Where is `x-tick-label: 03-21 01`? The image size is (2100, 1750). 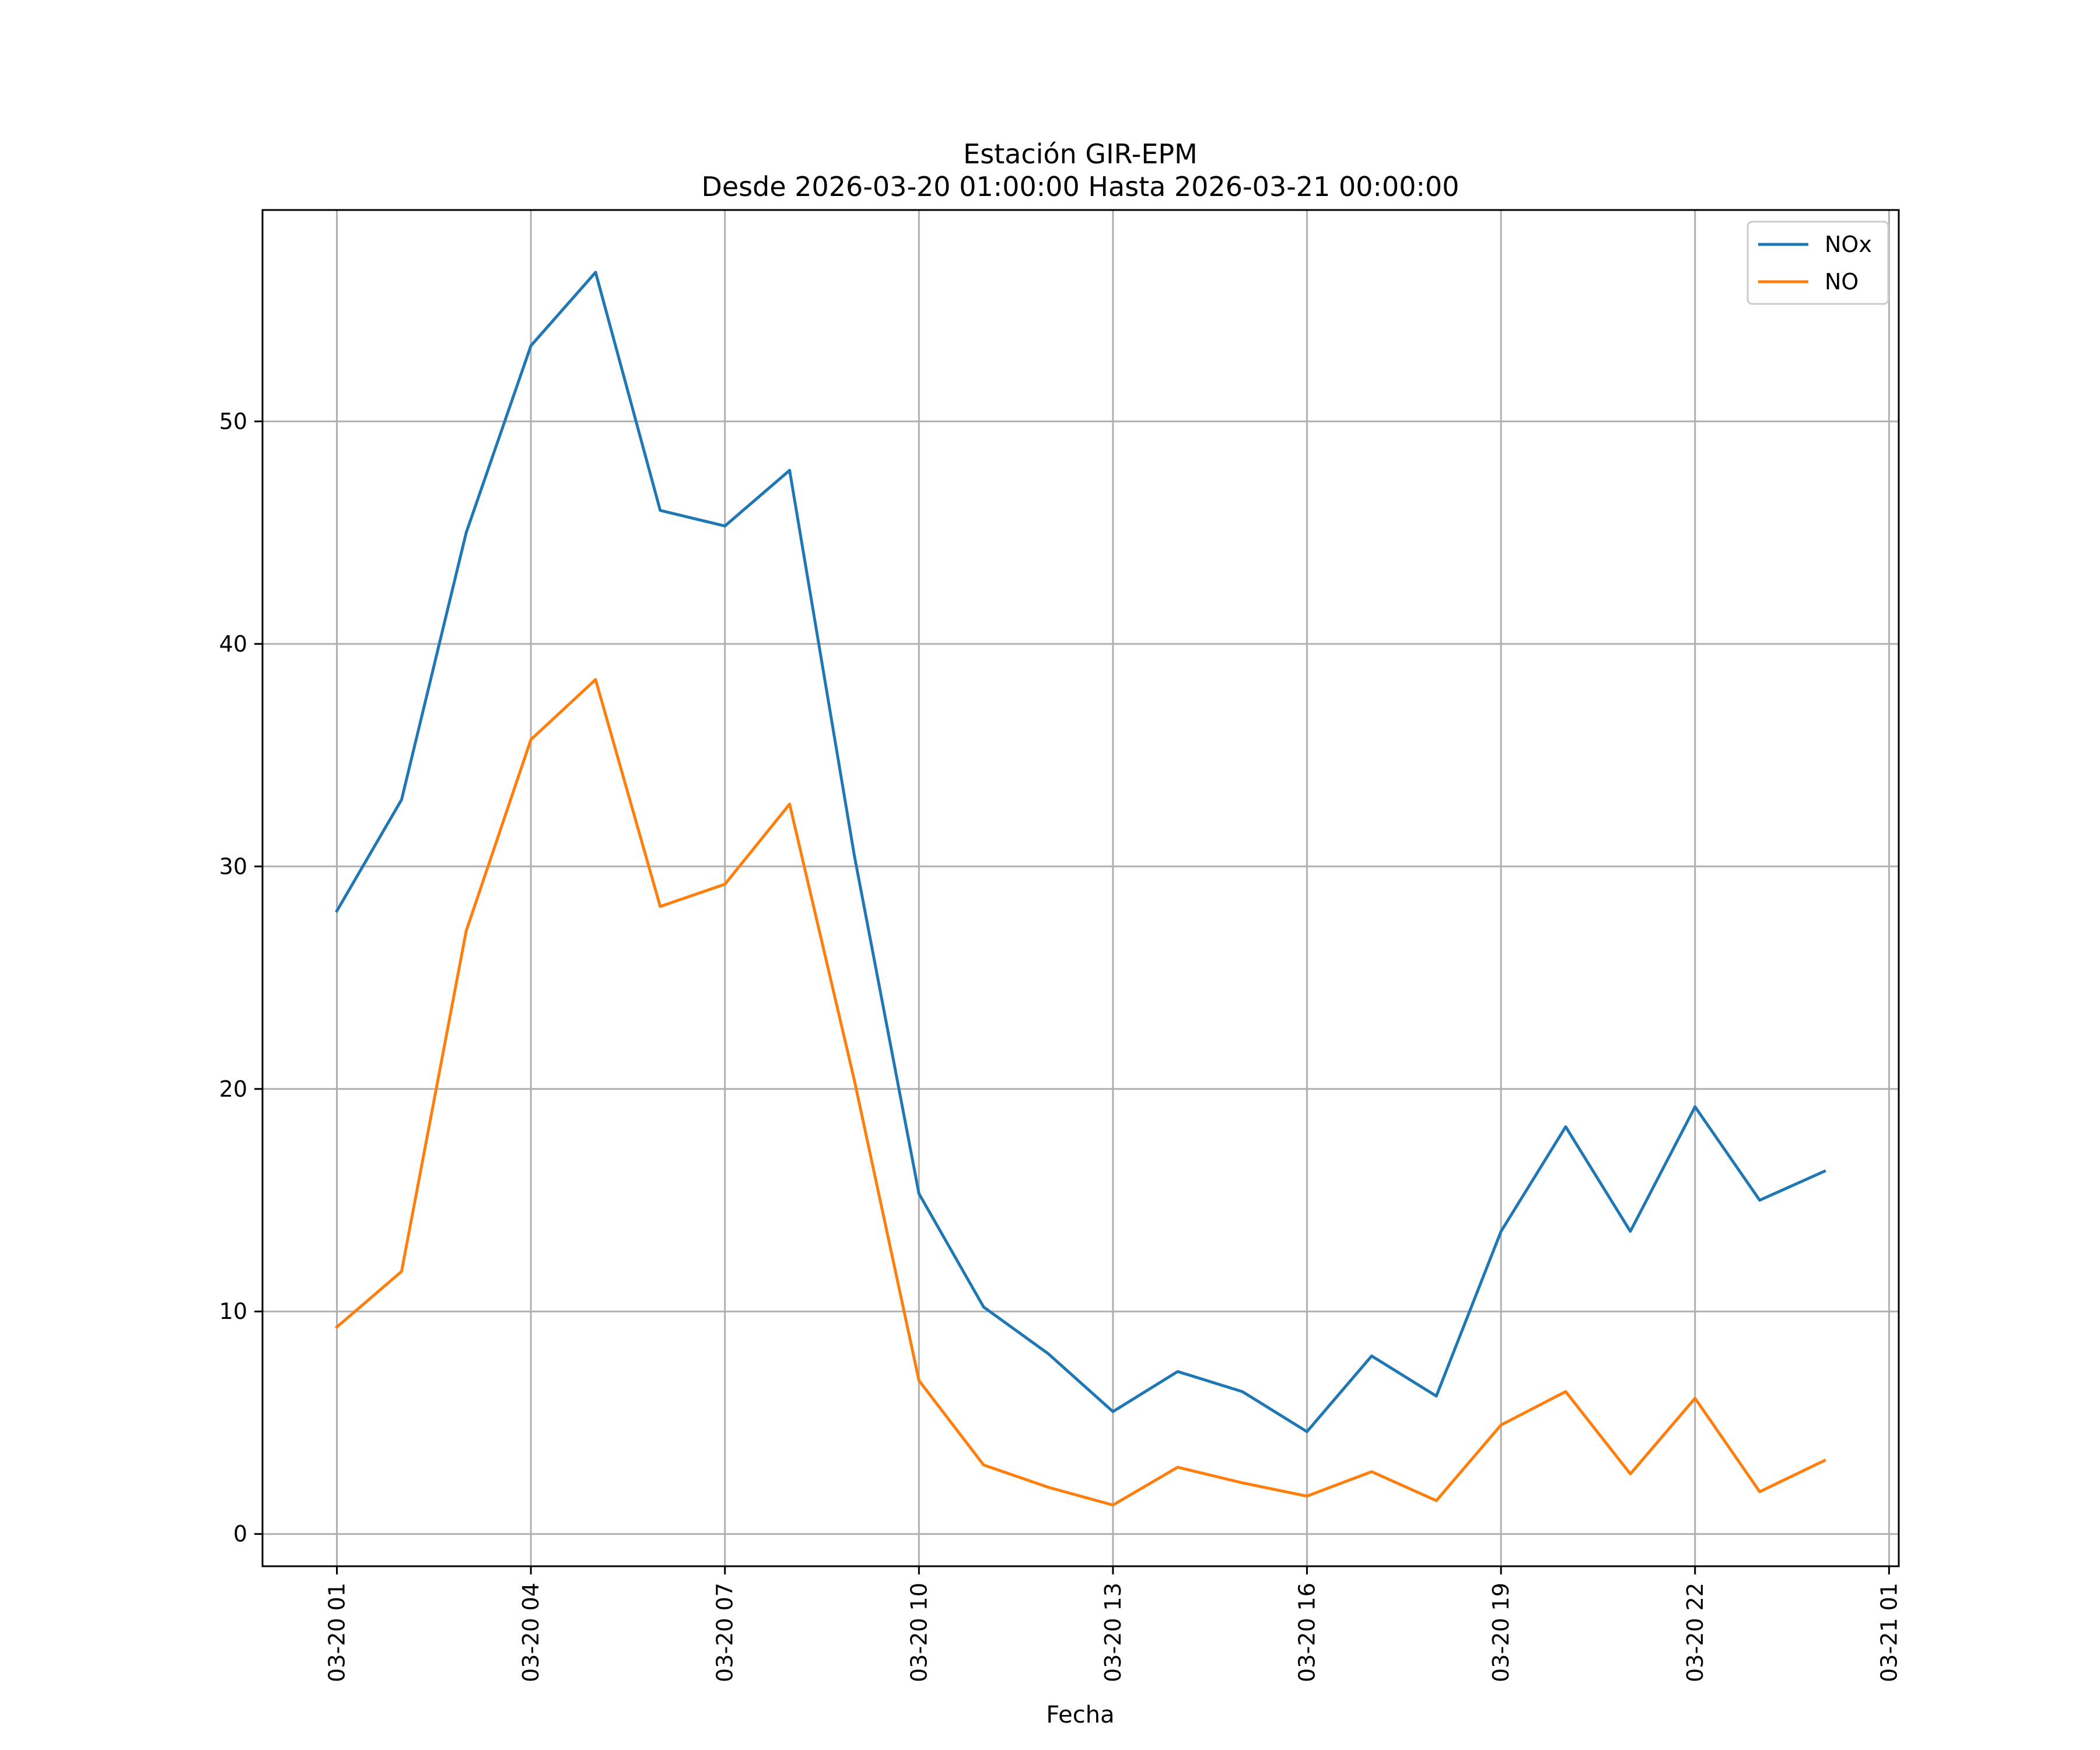
x-tick-label: 03-21 01 is located at coordinates (1889, 1632).